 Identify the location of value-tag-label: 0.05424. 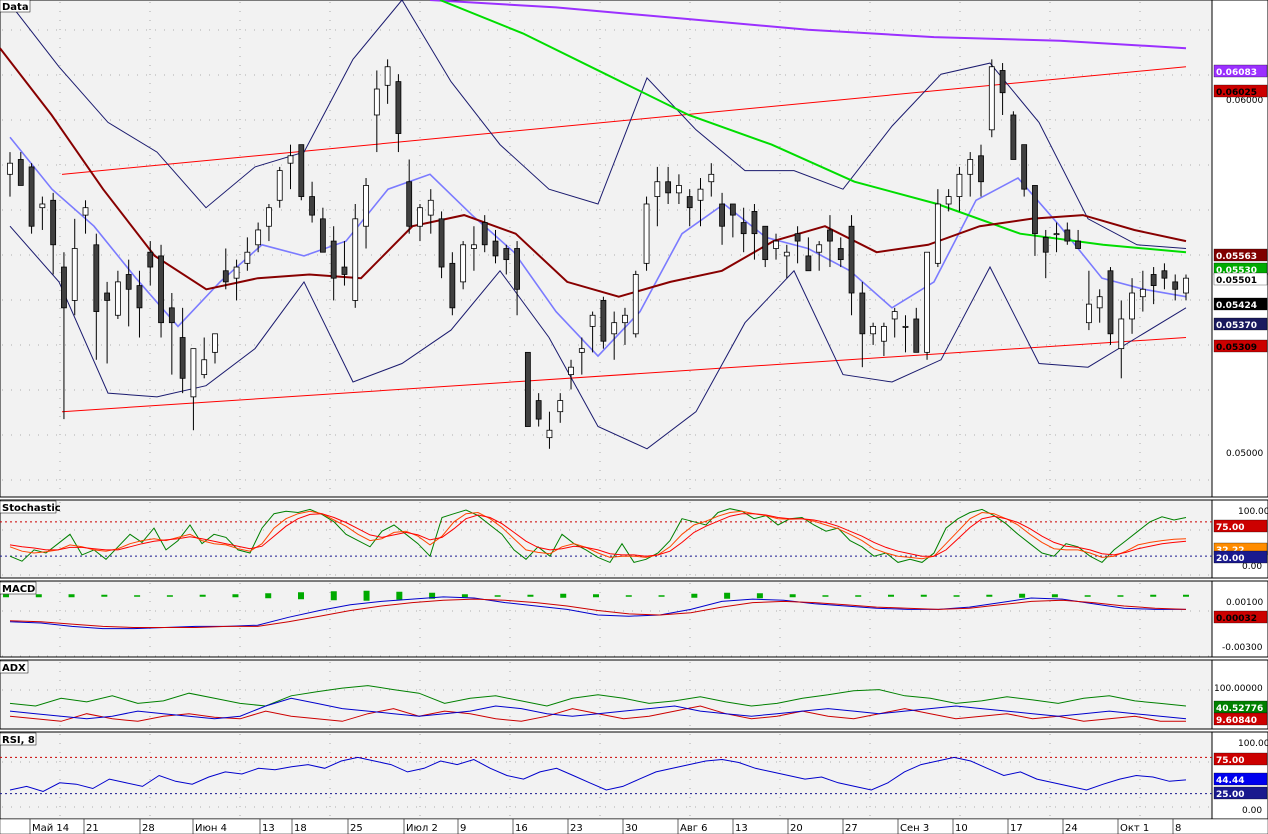
(1236, 306).